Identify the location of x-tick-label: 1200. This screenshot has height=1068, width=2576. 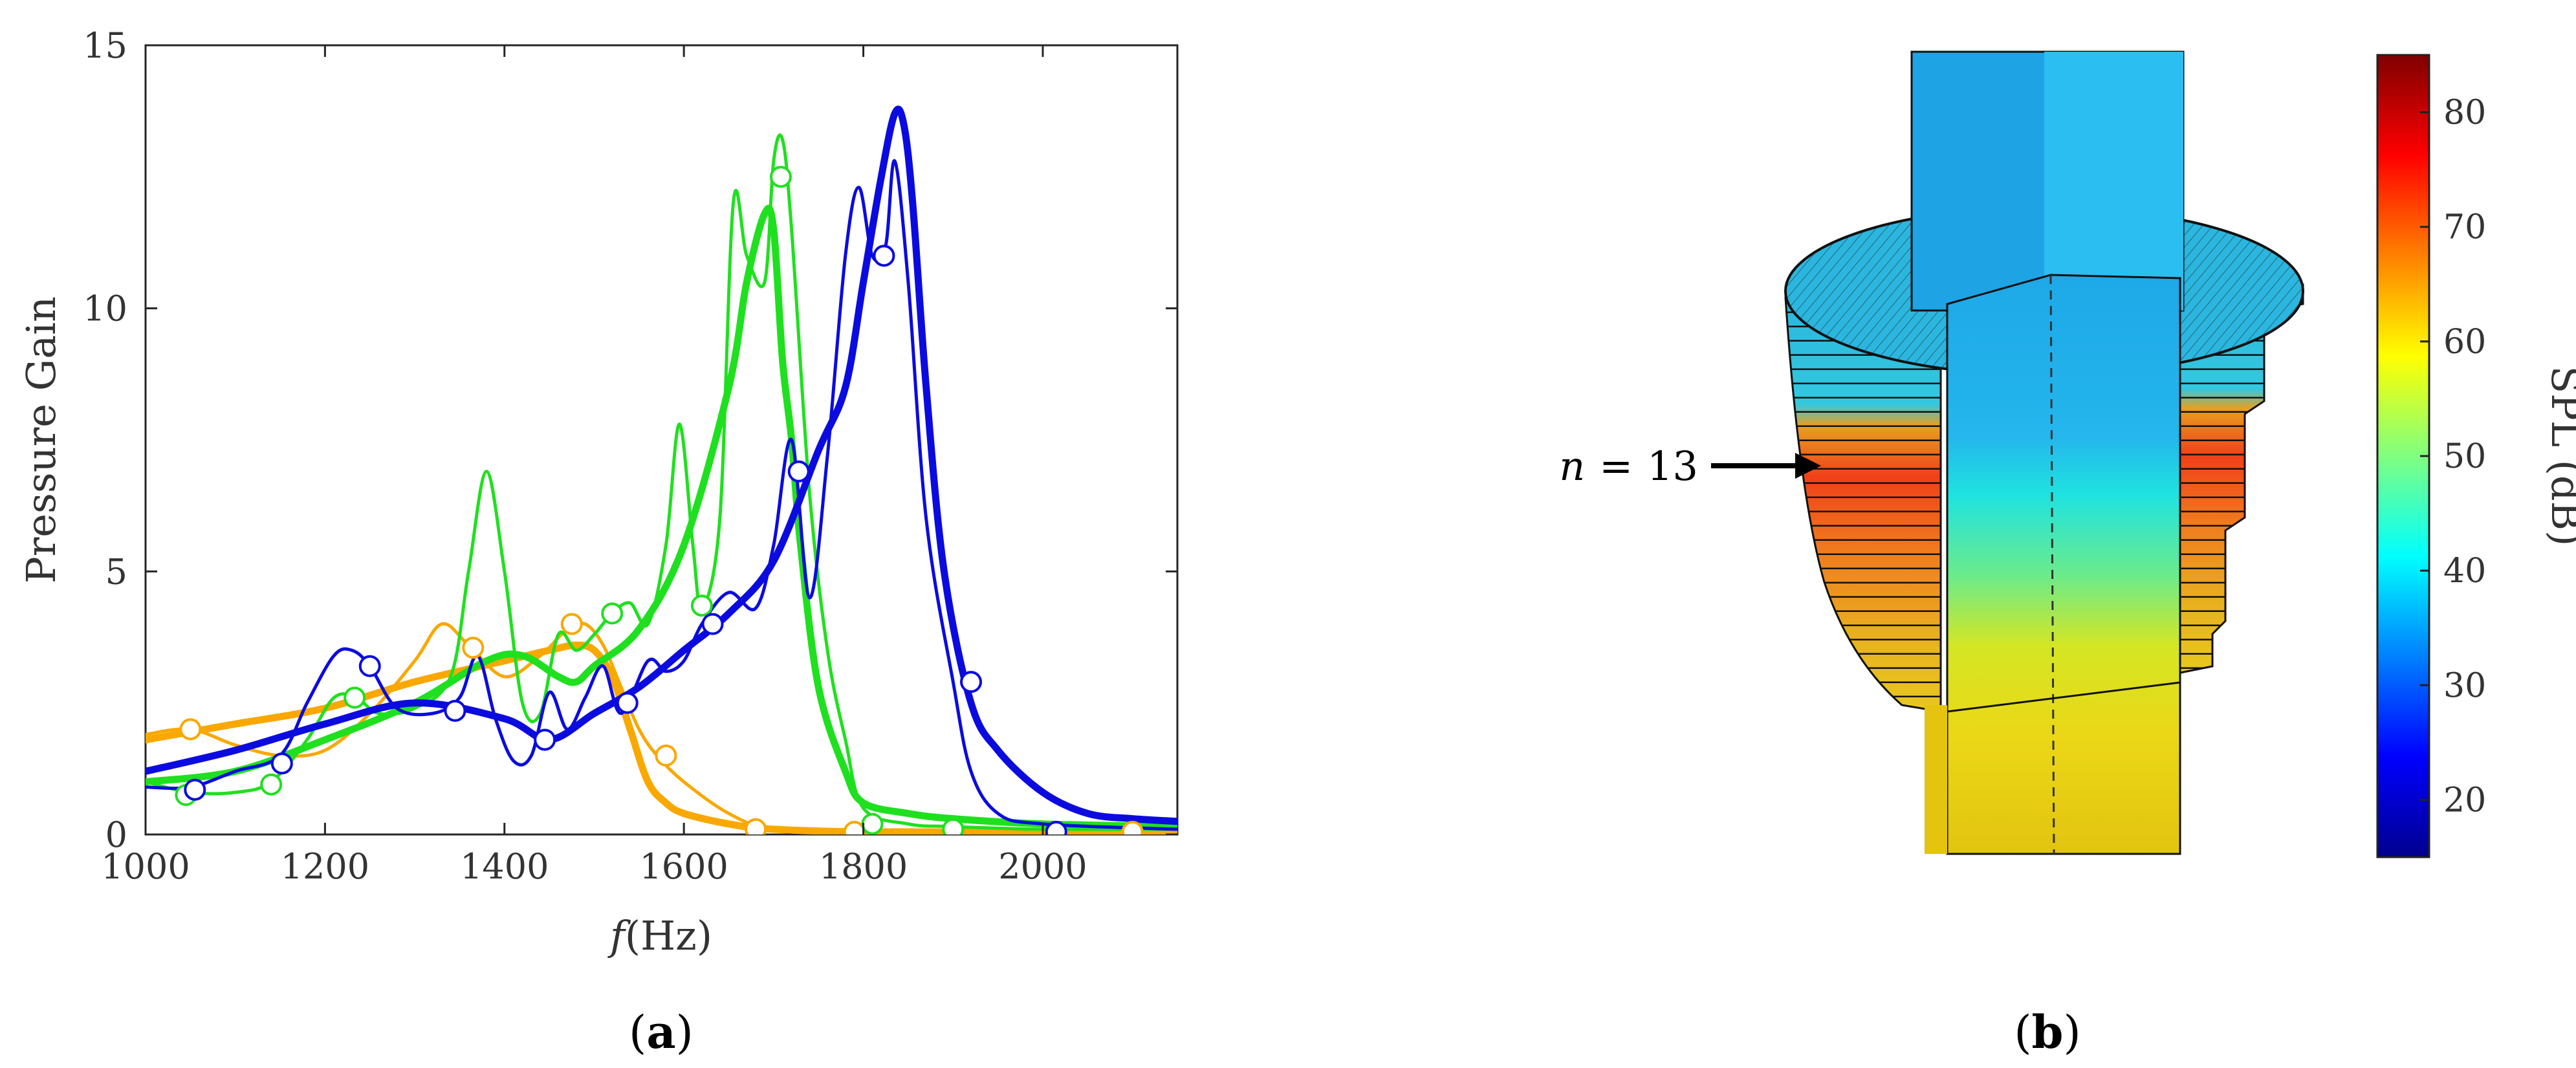
(325, 866).